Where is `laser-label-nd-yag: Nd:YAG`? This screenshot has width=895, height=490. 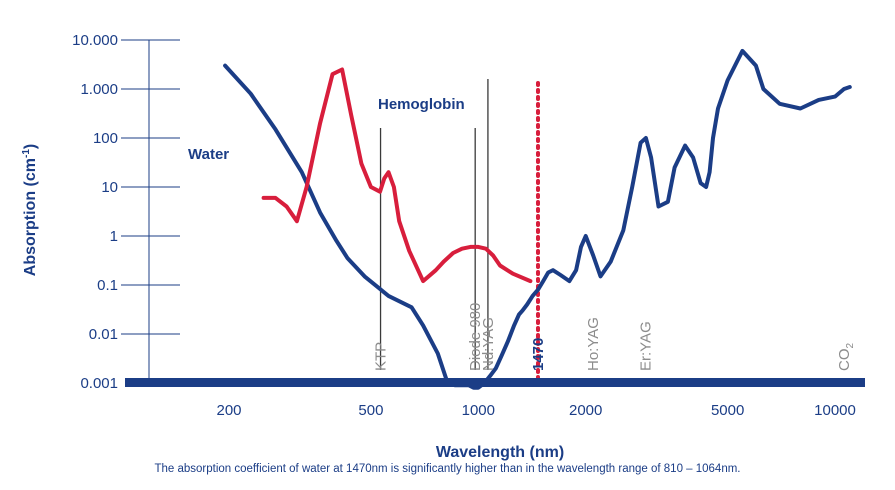
laser-label-nd-yag: Nd:YAG is located at coordinates (488, 344).